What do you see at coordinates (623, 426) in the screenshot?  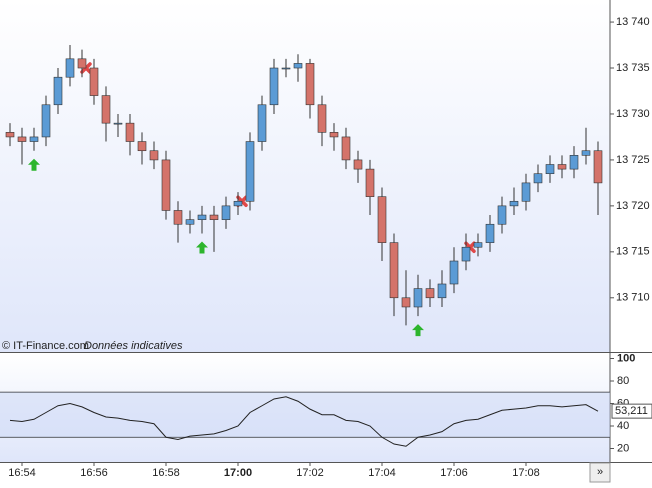 I see `y-tick-label: 40` at bounding box center [623, 426].